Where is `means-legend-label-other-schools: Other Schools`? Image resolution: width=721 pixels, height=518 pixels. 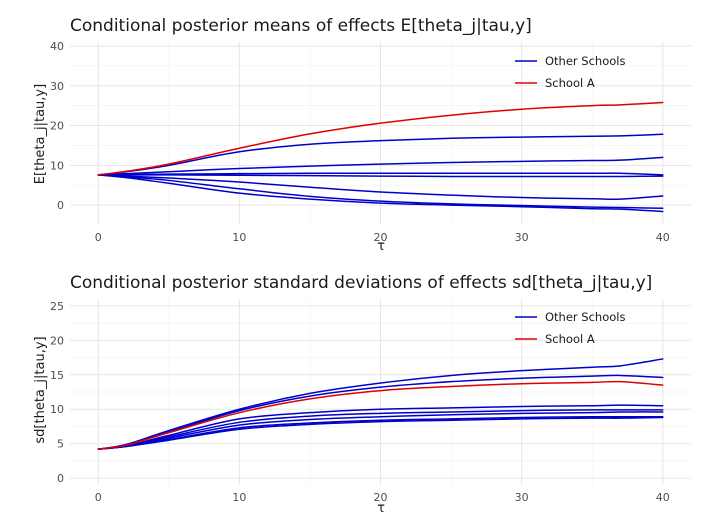 means-legend-label-other-schools: Other Schools is located at coordinates (585, 61).